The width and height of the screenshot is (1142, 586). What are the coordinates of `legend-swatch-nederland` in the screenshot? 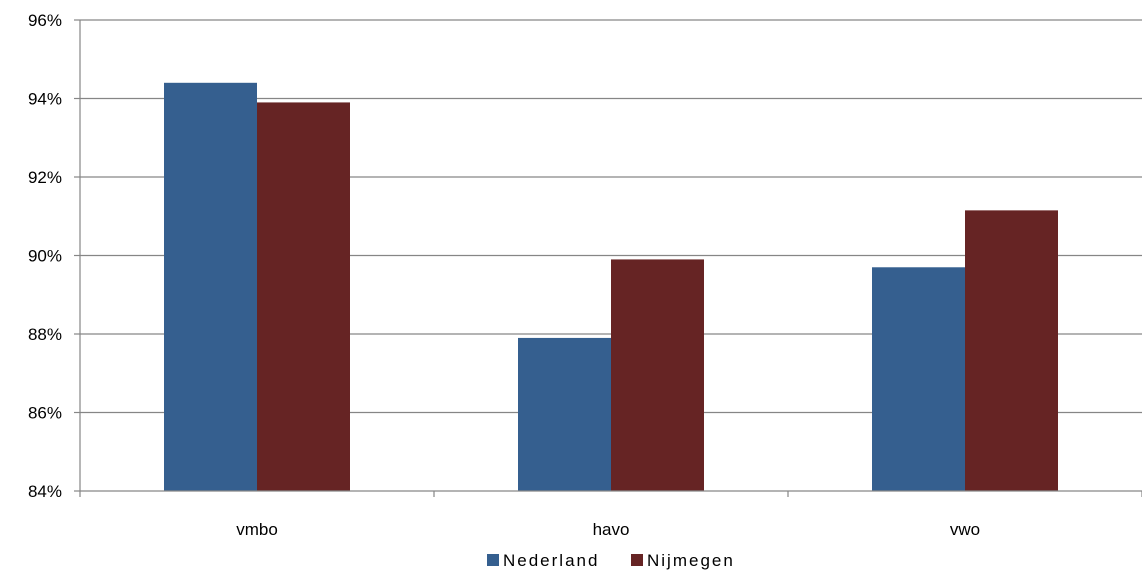 It's located at (493, 560).